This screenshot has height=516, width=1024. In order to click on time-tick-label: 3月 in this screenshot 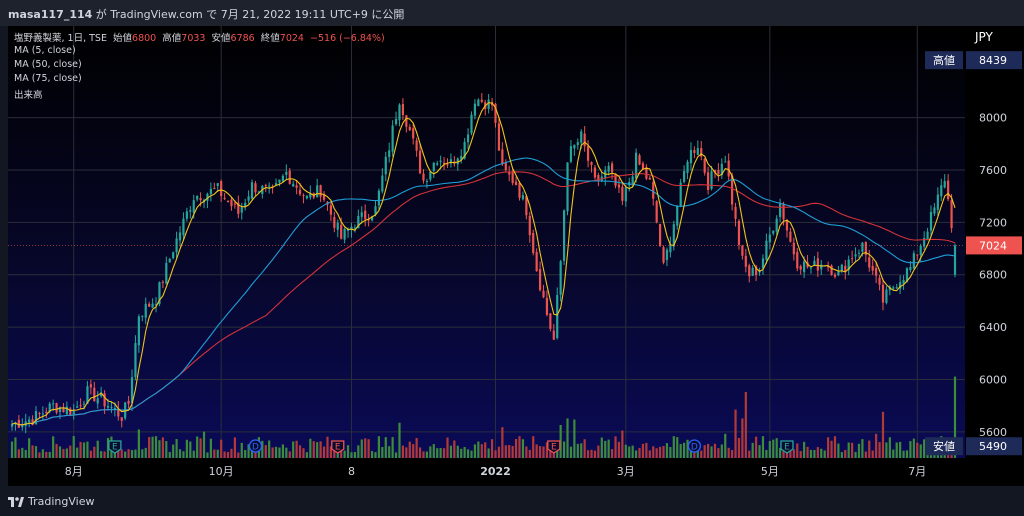, I will do `click(626, 471)`.